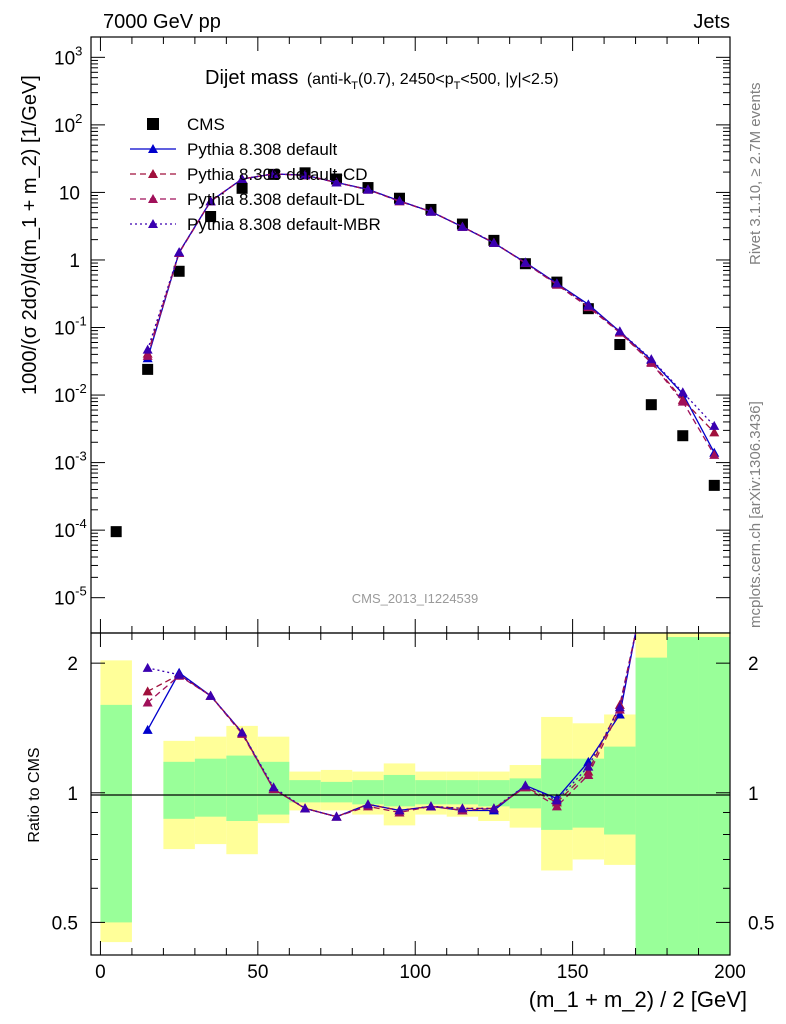 The height and width of the screenshot is (1024, 786). Describe the element at coordinates (730, 972) in the screenshot. I see `x-tick-label: 200` at that location.